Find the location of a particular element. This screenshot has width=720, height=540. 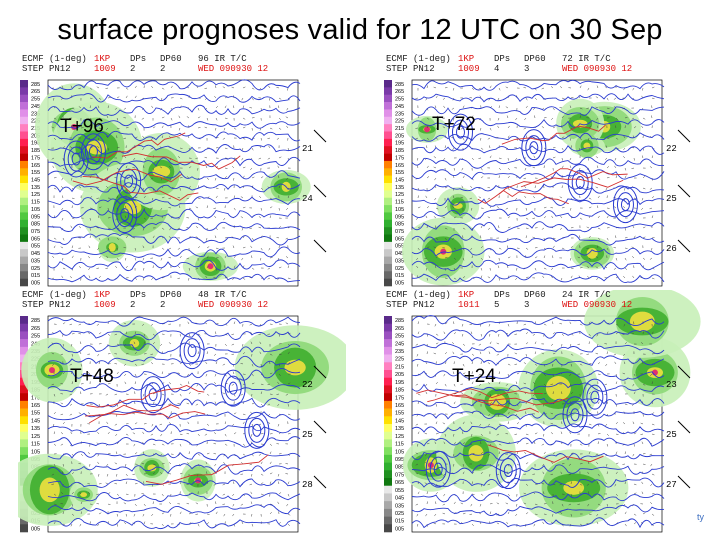

coastline is located at coordinates (561, 186).